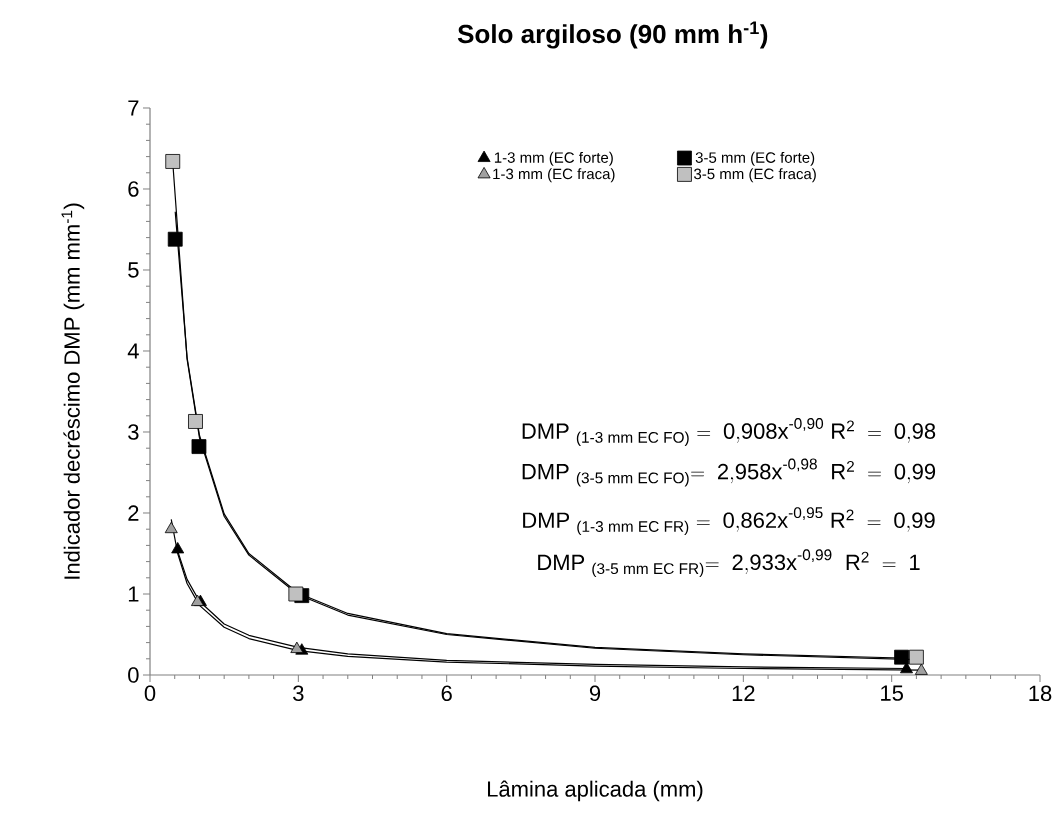 The height and width of the screenshot is (829, 1055). What do you see at coordinates (892, 693) in the screenshot?
I see `x-tick-label: 15` at bounding box center [892, 693].